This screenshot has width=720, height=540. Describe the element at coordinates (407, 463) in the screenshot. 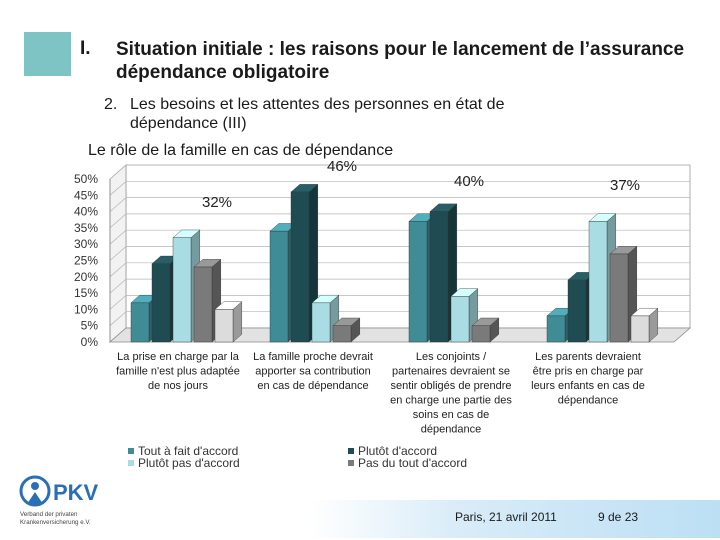

I see `legend-item: Pas du tout d'accord` at that location.